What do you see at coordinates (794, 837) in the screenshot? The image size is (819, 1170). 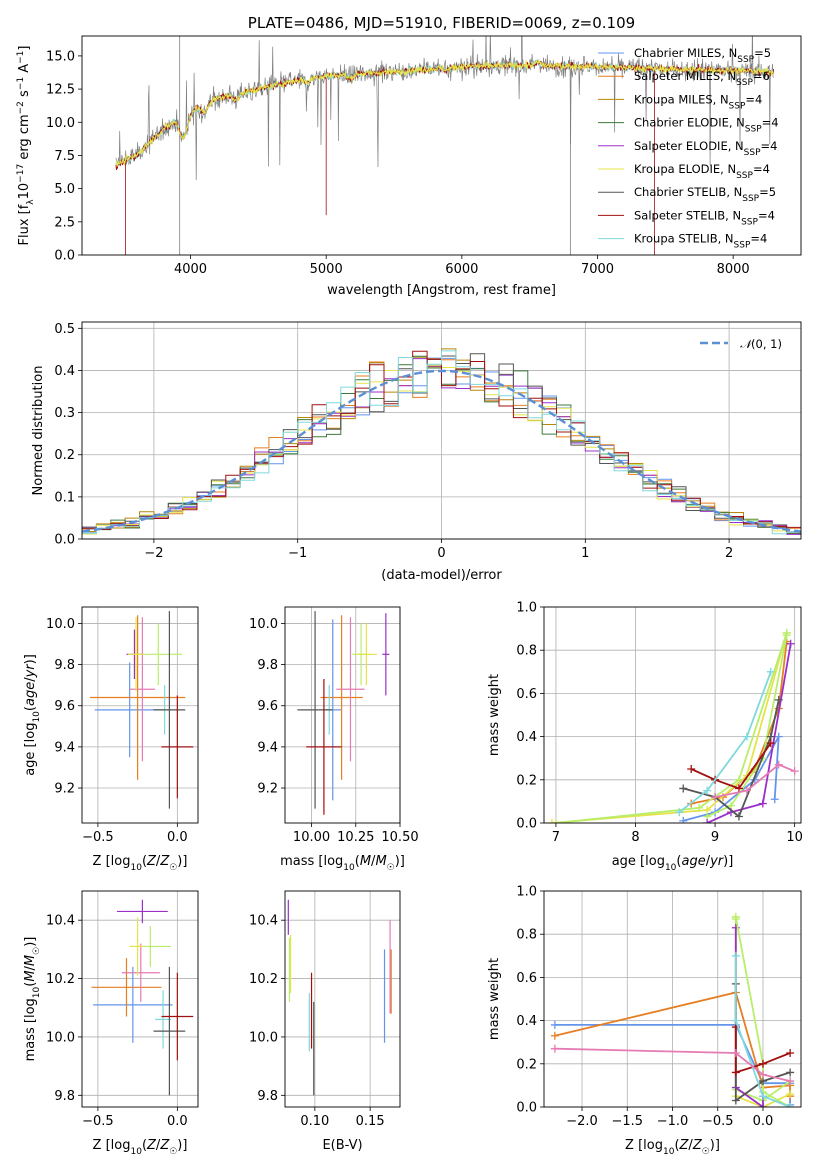 I see `x-tick-label: 10` at bounding box center [794, 837].